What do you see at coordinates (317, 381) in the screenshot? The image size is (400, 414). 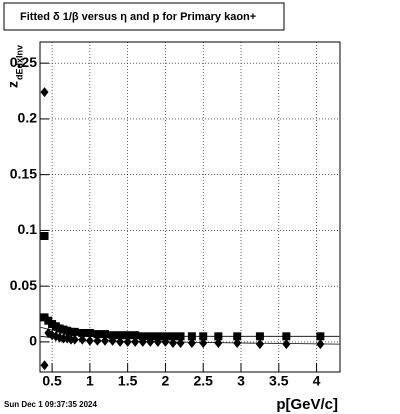 I see `x-tick-label: 4` at bounding box center [317, 381].